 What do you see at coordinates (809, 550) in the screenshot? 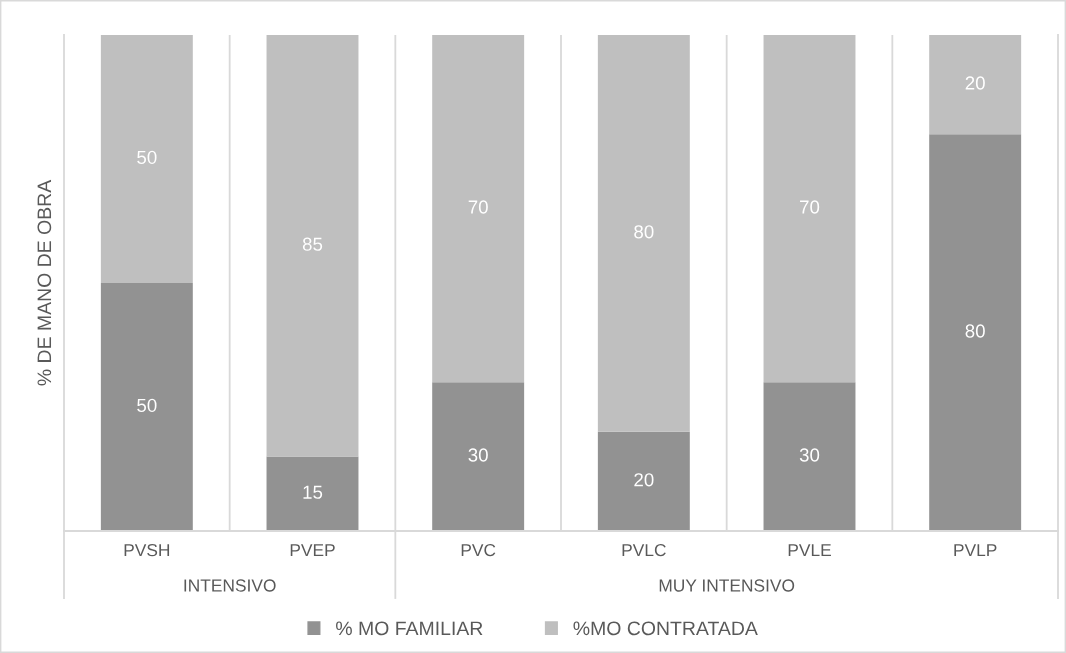
I see `x-tick-label: PVLE` at bounding box center [809, 550].